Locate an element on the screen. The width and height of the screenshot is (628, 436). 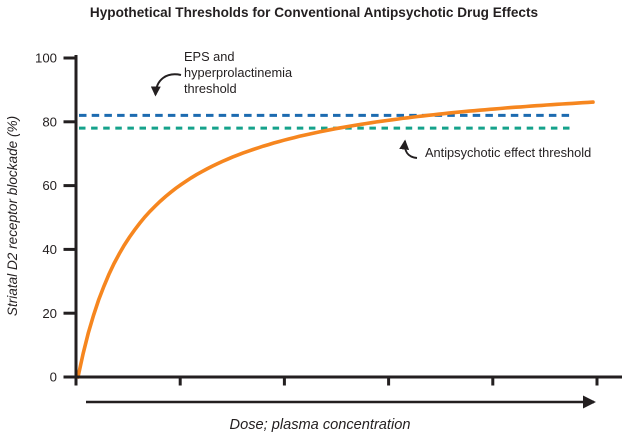
antipsychotic-threshold-annotation: Antipsychotic effect threshold is located at coordinates (495, 149).